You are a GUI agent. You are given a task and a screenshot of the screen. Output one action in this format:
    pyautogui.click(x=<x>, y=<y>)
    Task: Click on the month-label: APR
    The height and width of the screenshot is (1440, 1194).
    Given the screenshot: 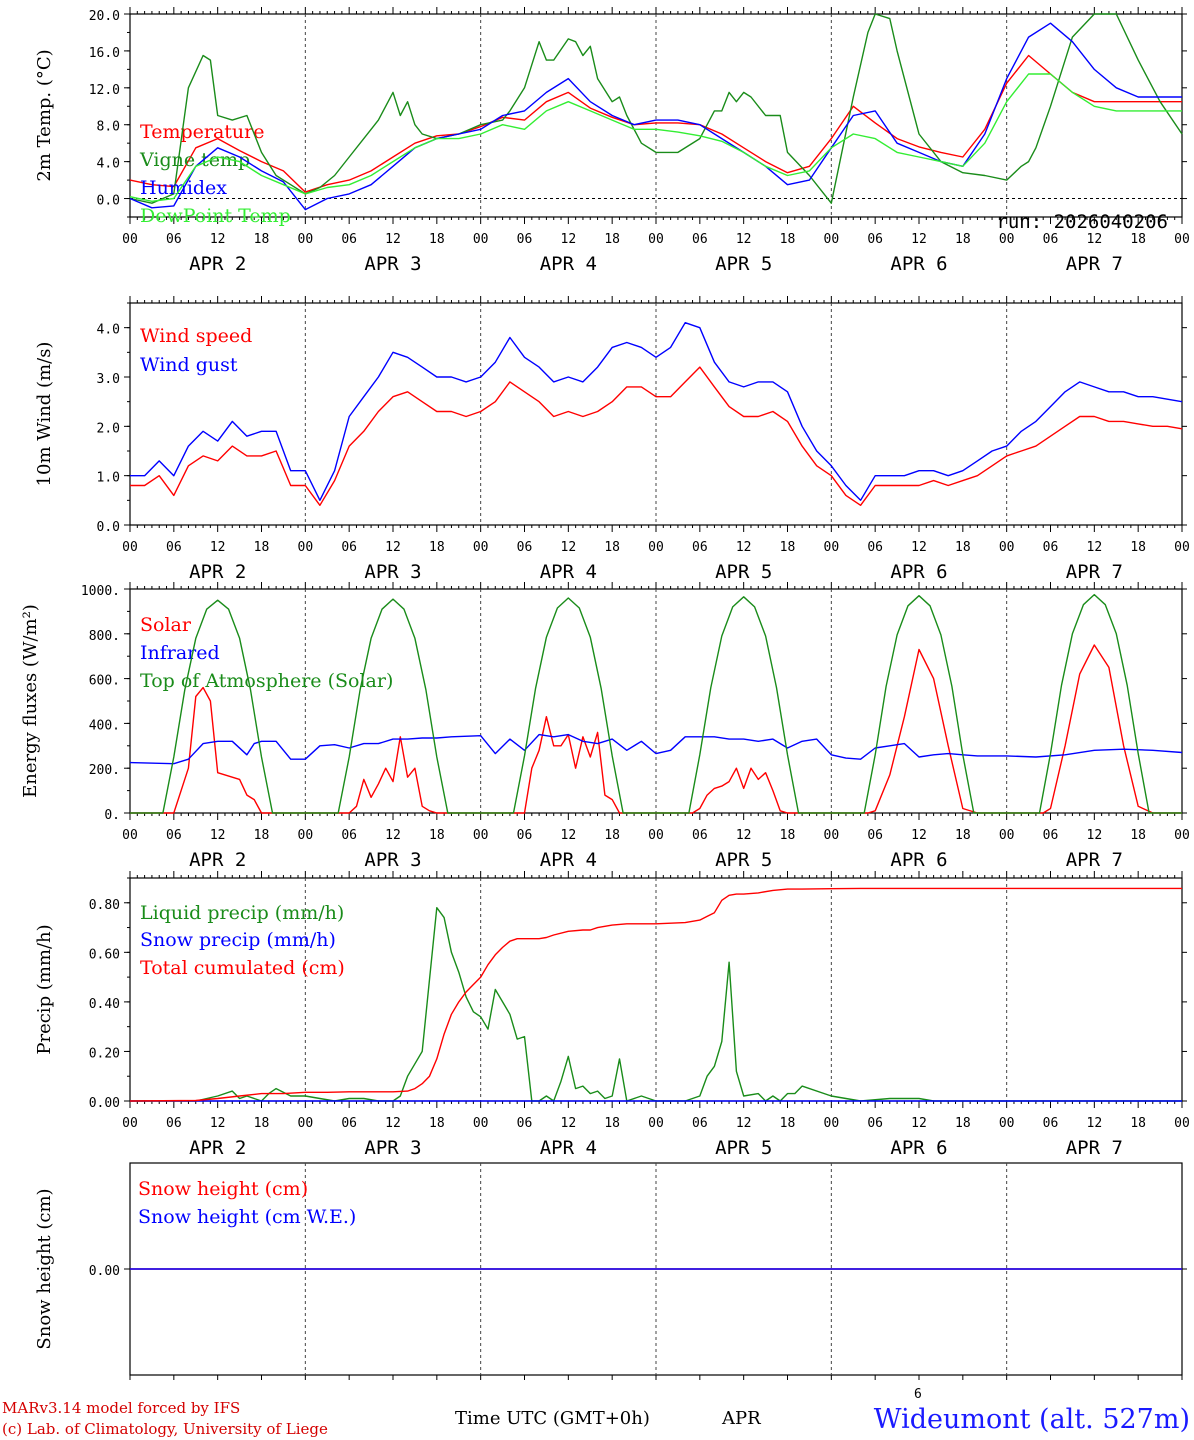 What is the action you would take?
    pyautogui.click(x=741, y=1418)
    